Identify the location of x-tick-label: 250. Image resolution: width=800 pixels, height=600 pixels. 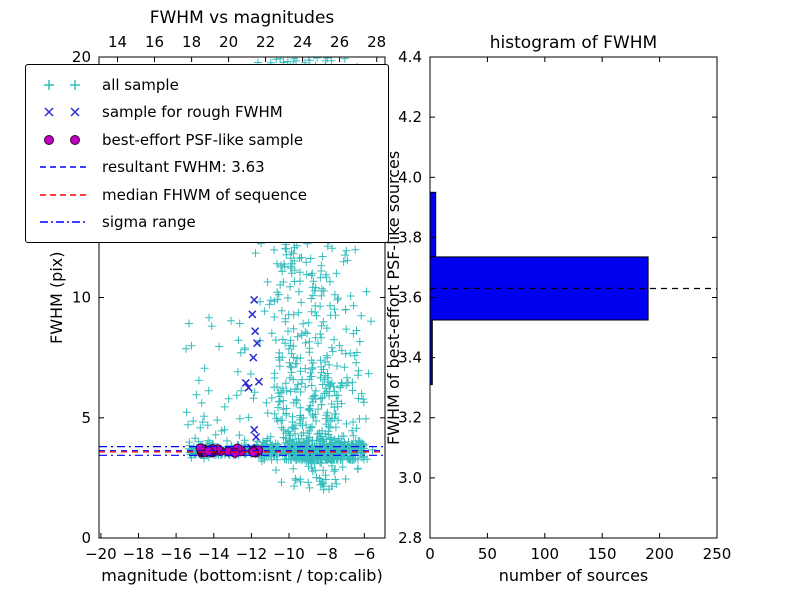
(717, 554).